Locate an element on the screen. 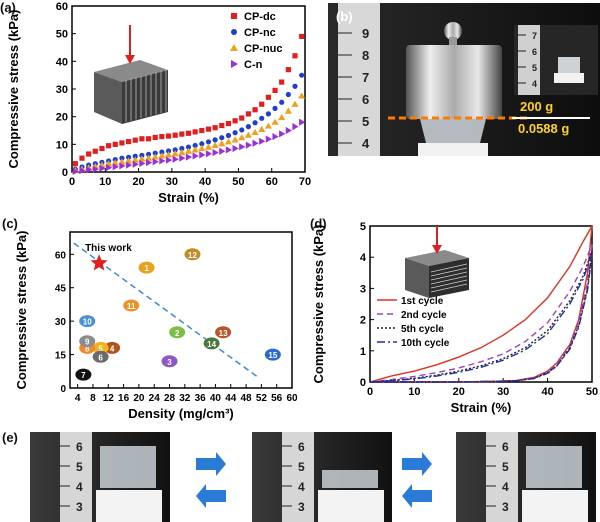 This screenshot has width=600, height=522. y-tick-label: 30 is located at coordinates (61, 322).